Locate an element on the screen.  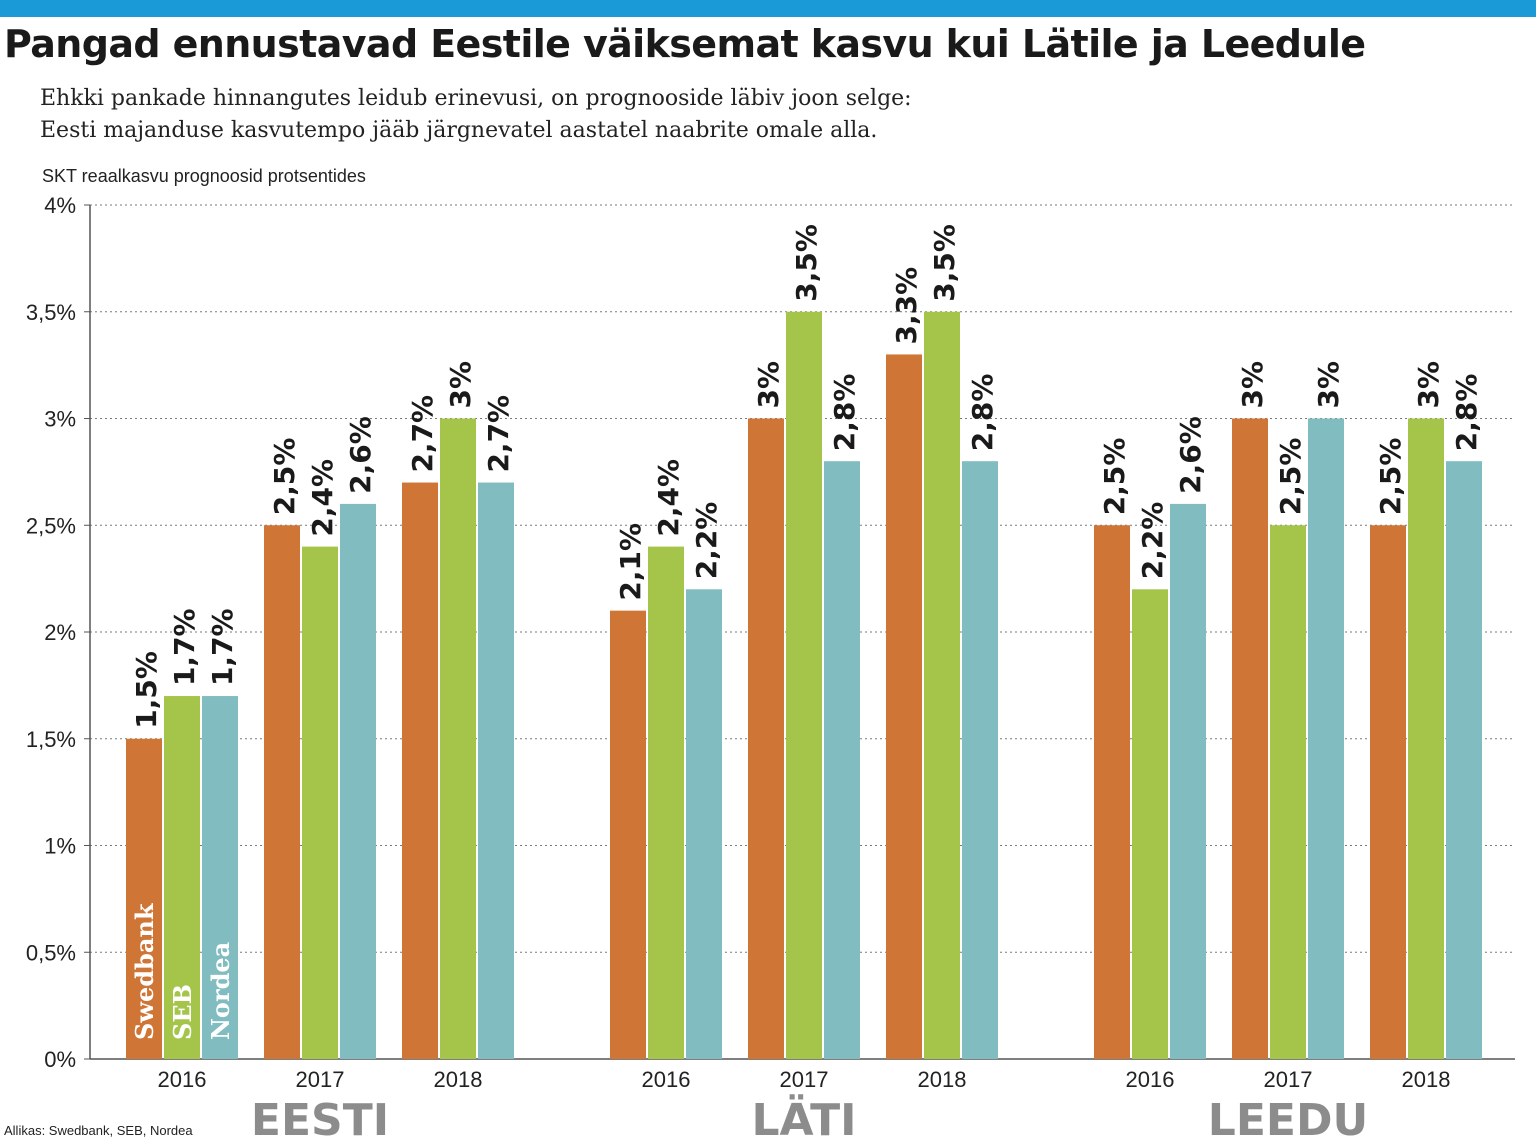
legend-label: Swedbank is located at coordinates (144, 971).